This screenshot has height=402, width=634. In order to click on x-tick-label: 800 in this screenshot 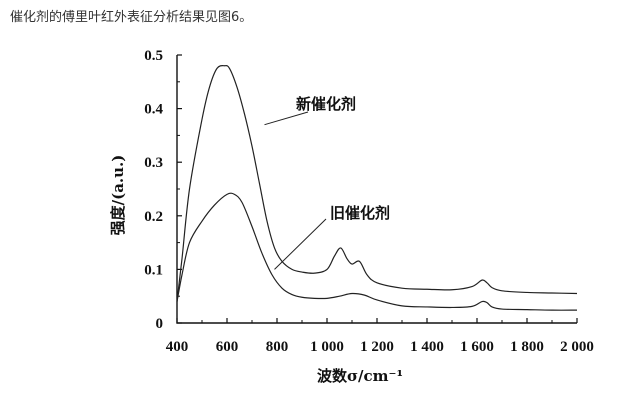, I will do `click(277, 347)`.